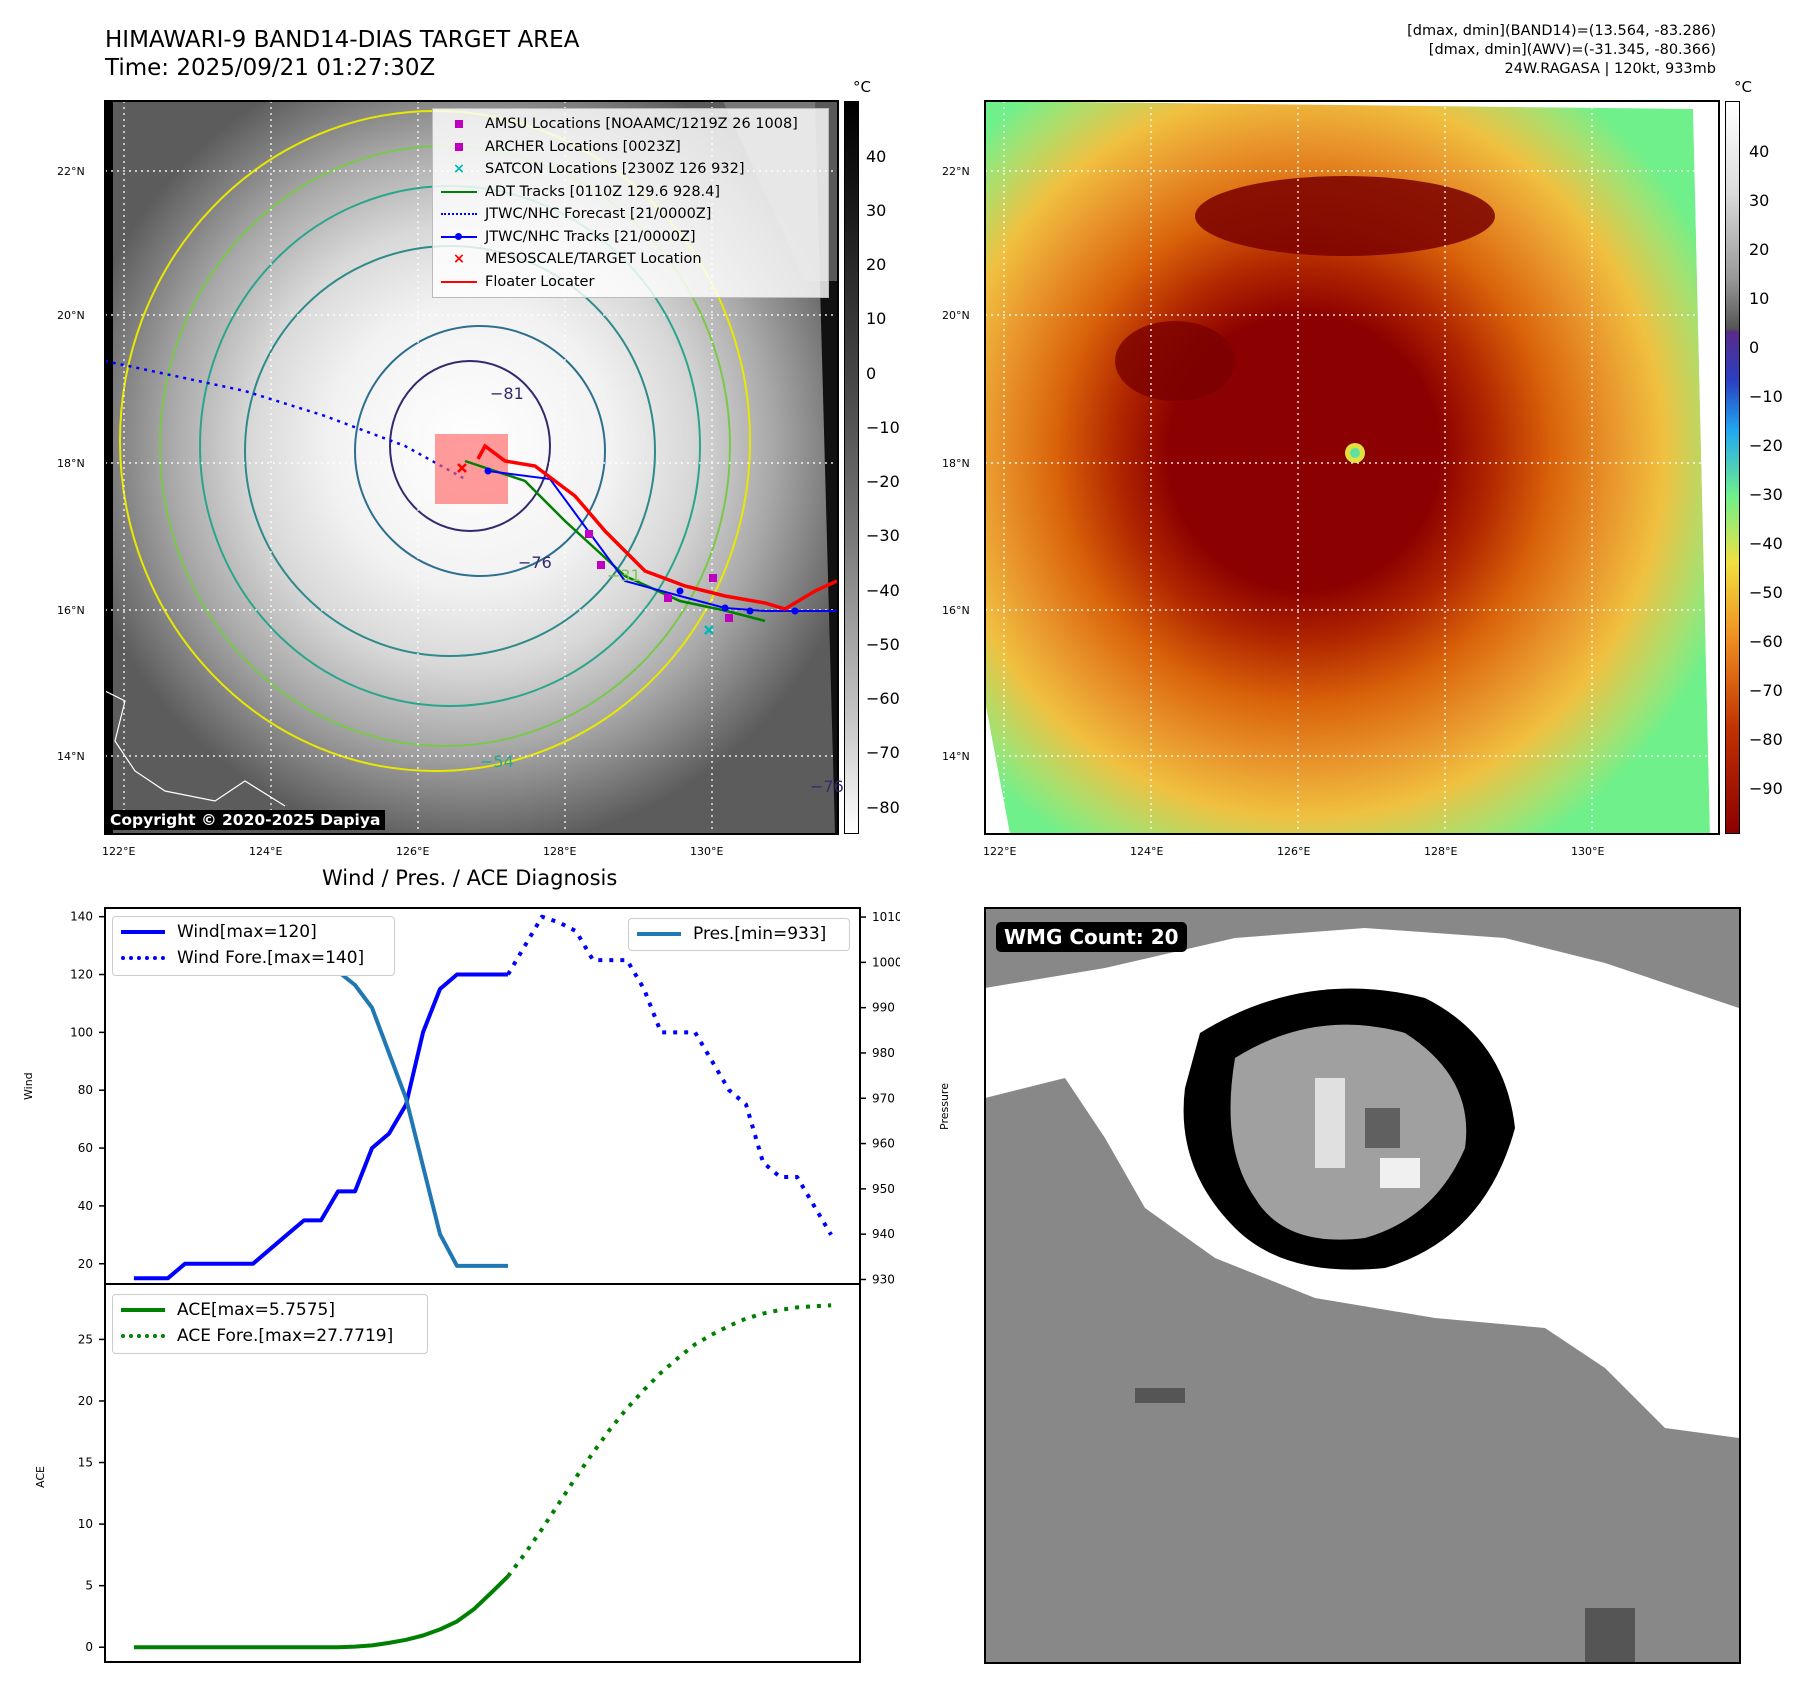 The width and height of the screenshot is (1797, 1690). Describe the element at coordinates (285, 420) in the screenshot. I see `jtwc-forecast-track` at that location.